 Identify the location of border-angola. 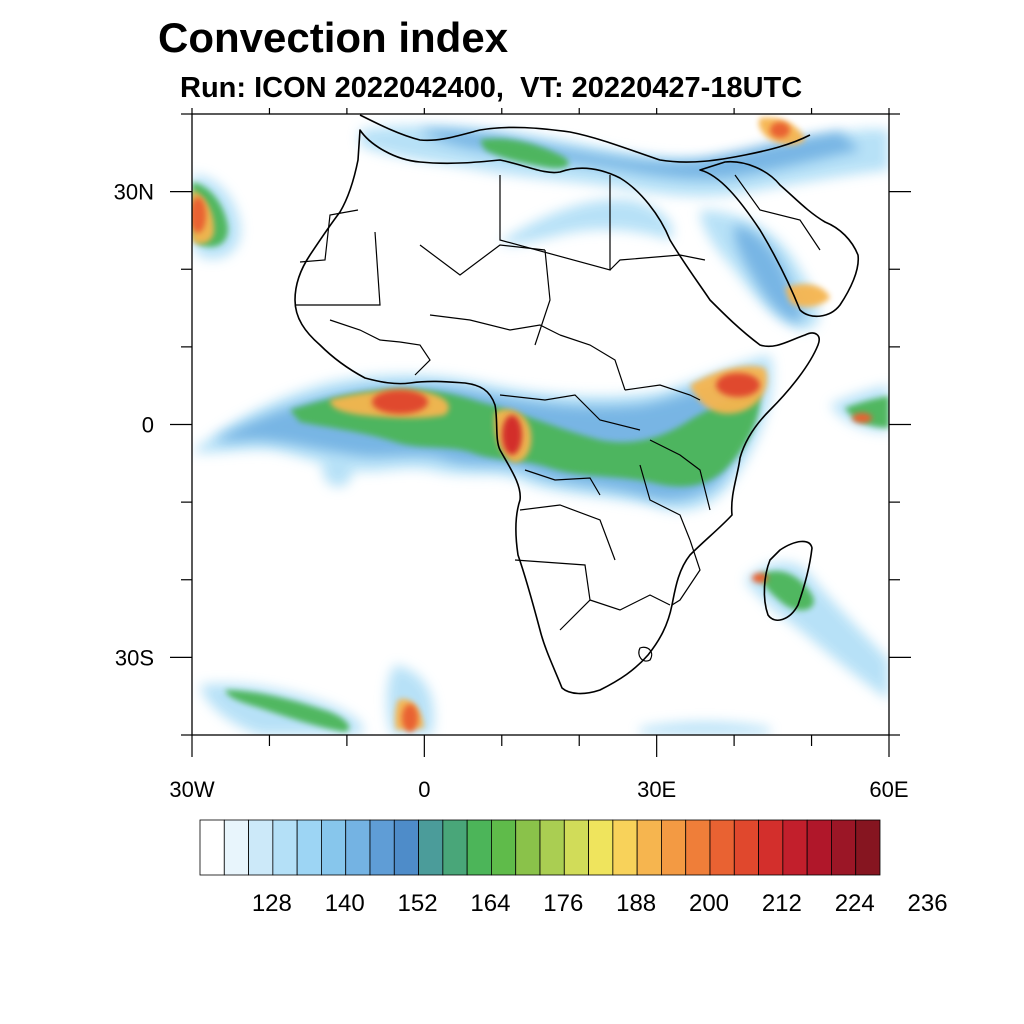
(567, 532).